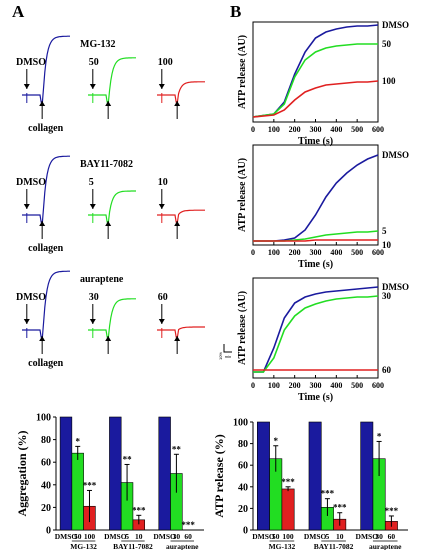 The height and width of the screenshot is (550, 423). Describe the element at coordinates (26, 86) in the screenshot. I see `agent-arrow-0-0-head` at that location.